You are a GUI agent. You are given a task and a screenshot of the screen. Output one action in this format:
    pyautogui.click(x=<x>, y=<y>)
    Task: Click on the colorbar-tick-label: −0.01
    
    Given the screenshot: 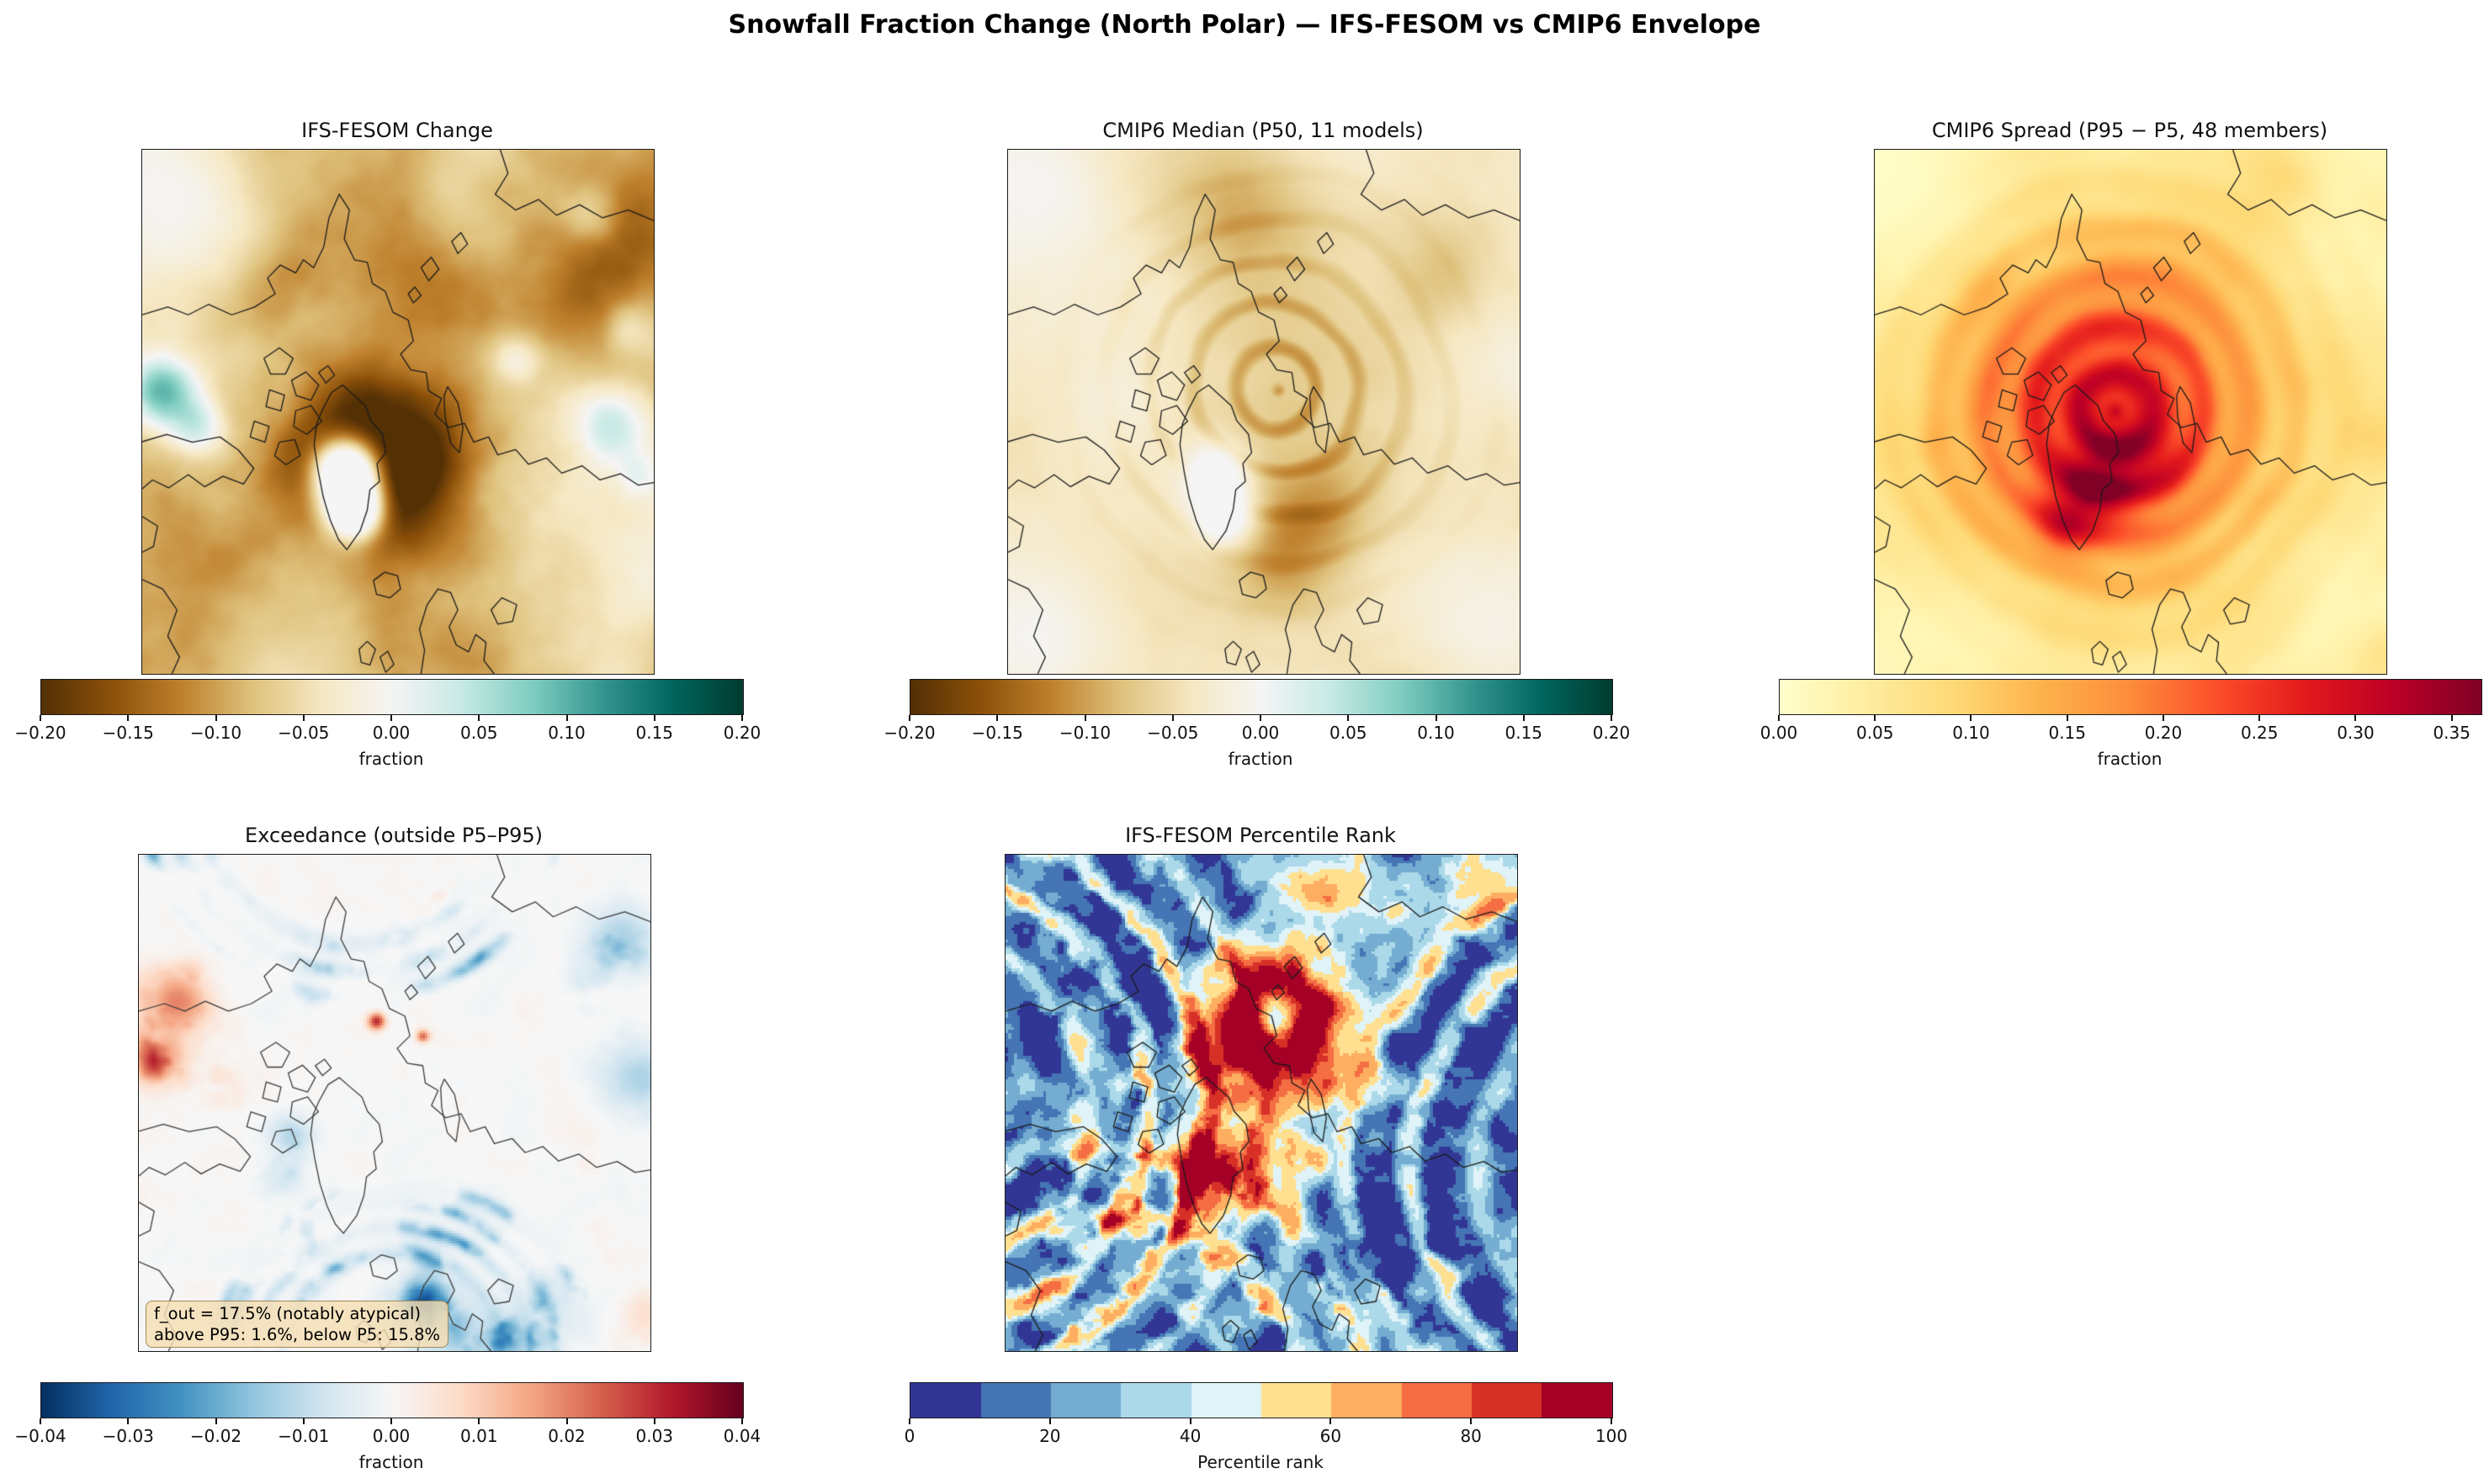 What is the action you would take?
    pyautogui.click(x=304, y=1436)
    